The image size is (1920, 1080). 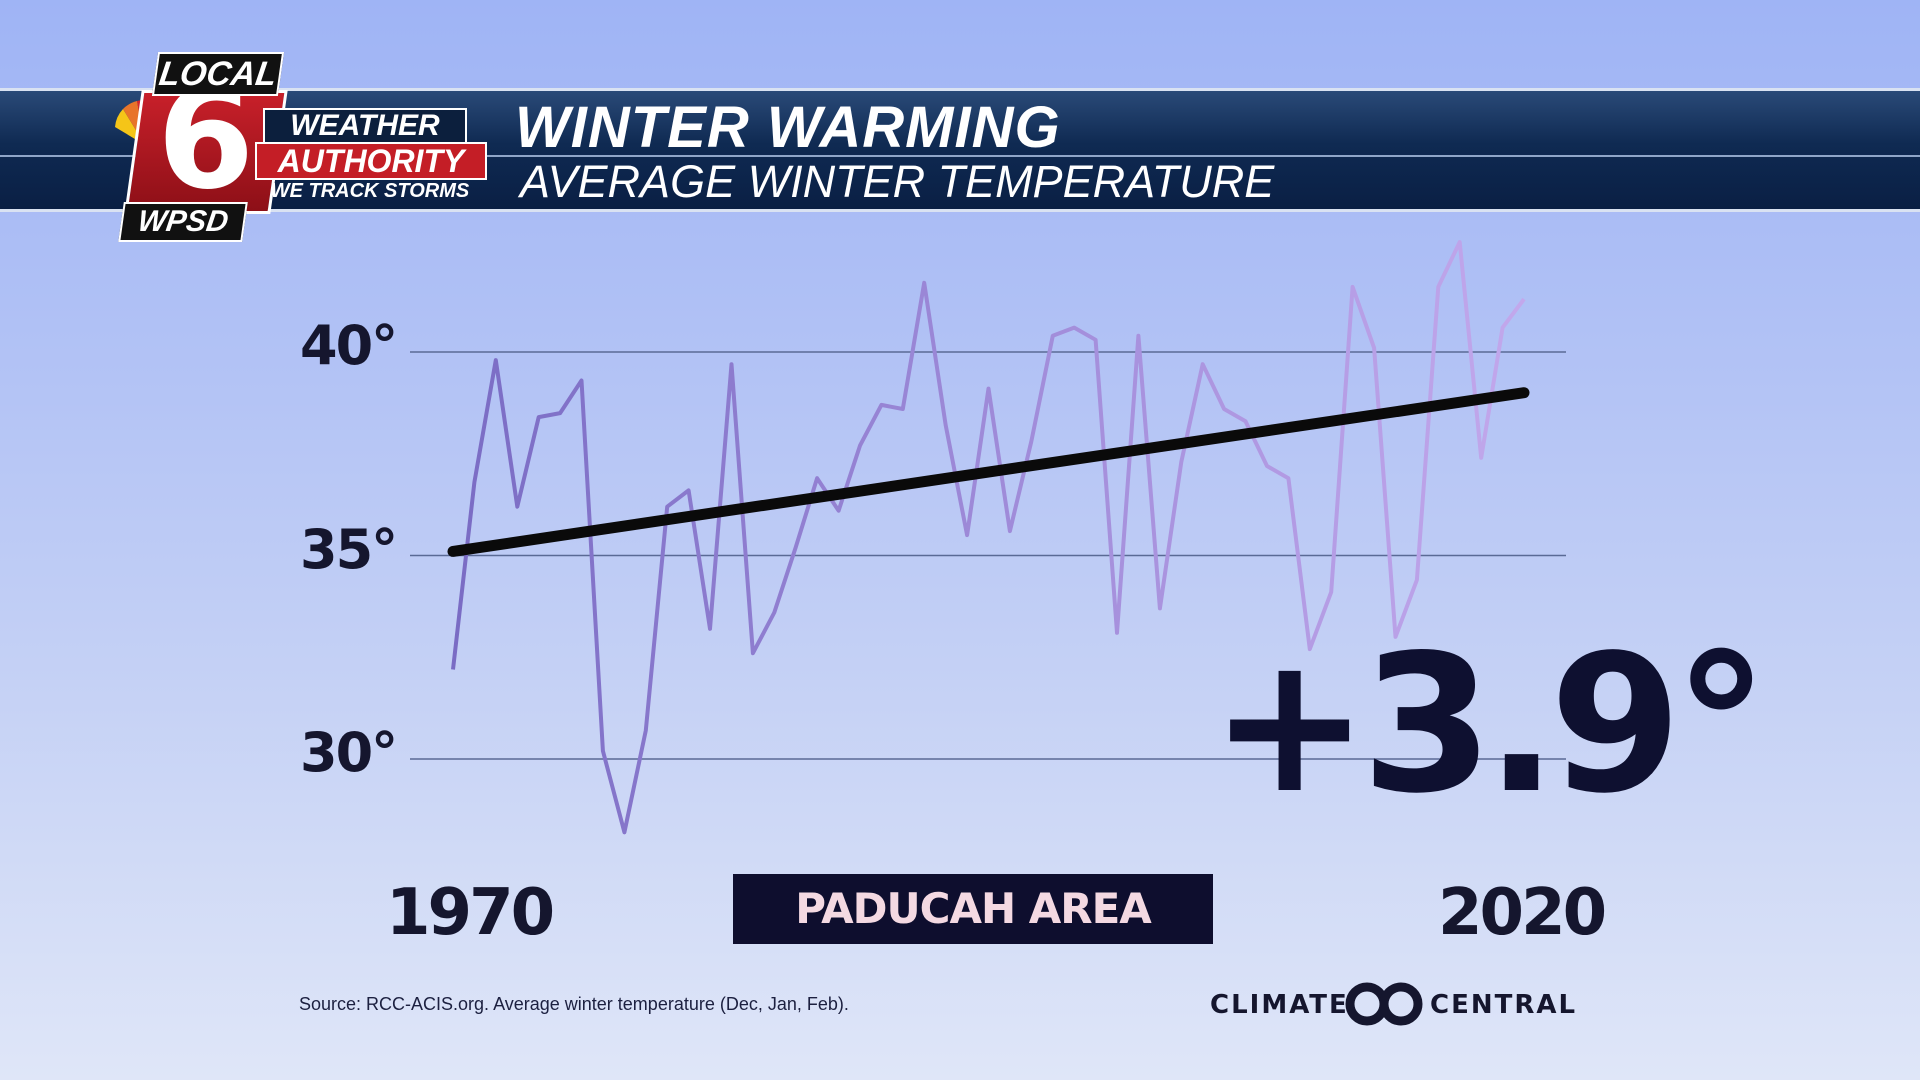 What do you see at coordinates (349, 752) in the screenshot?
I see `y-tick-label: 30°` at bounding box center [349, 752].